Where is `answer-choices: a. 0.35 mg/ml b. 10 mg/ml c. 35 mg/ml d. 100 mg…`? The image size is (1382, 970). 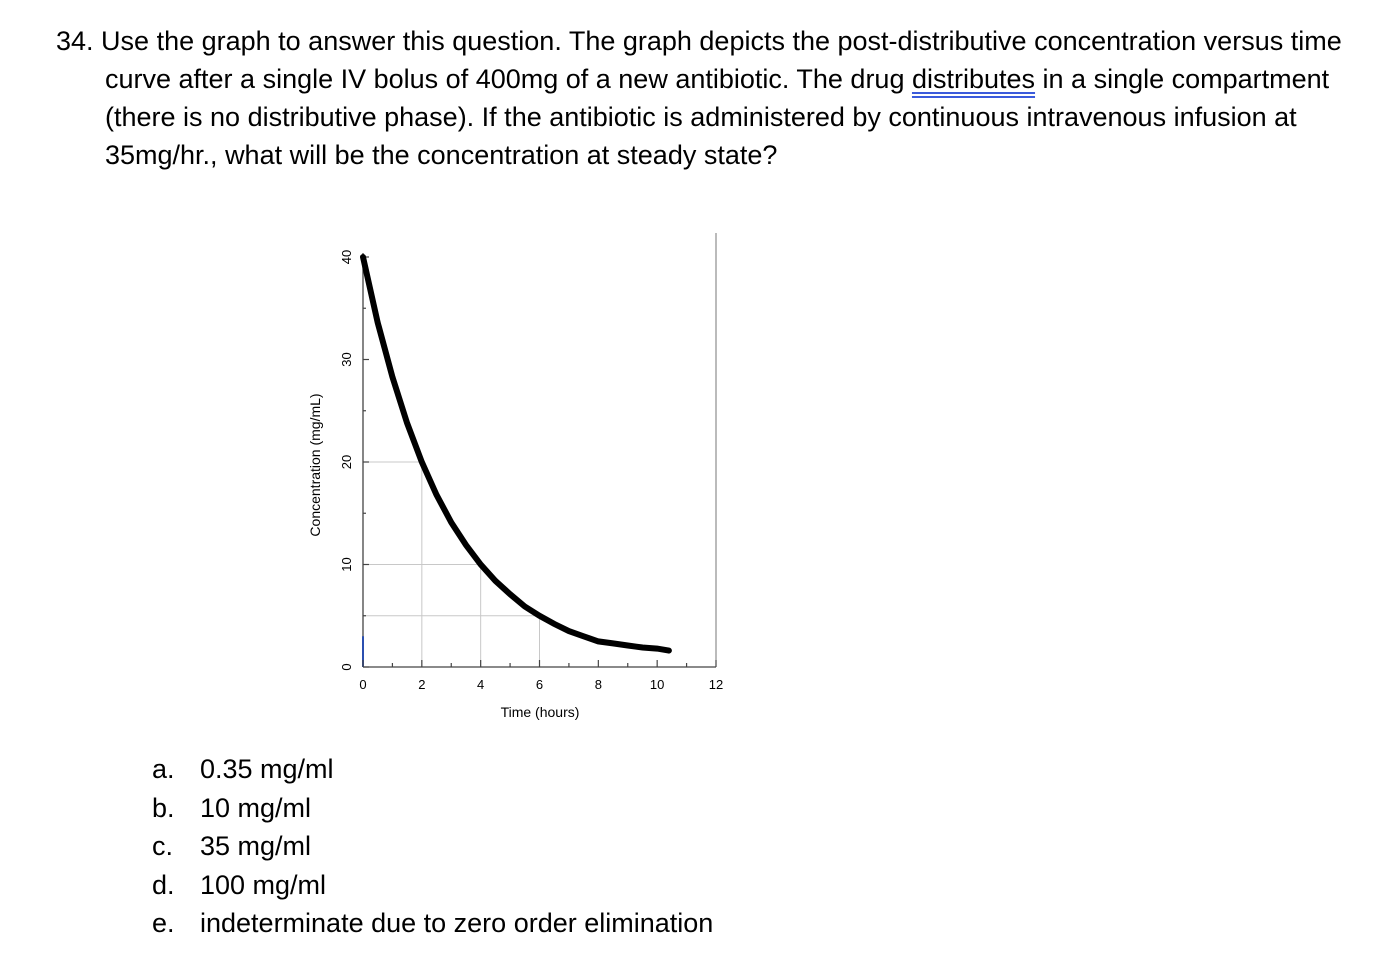 answer-choices: a. 0.35 mg/ml b. 10 mg/ml c. 35 mg/ml d. 100 mg… is located at coordinates (432, 846).